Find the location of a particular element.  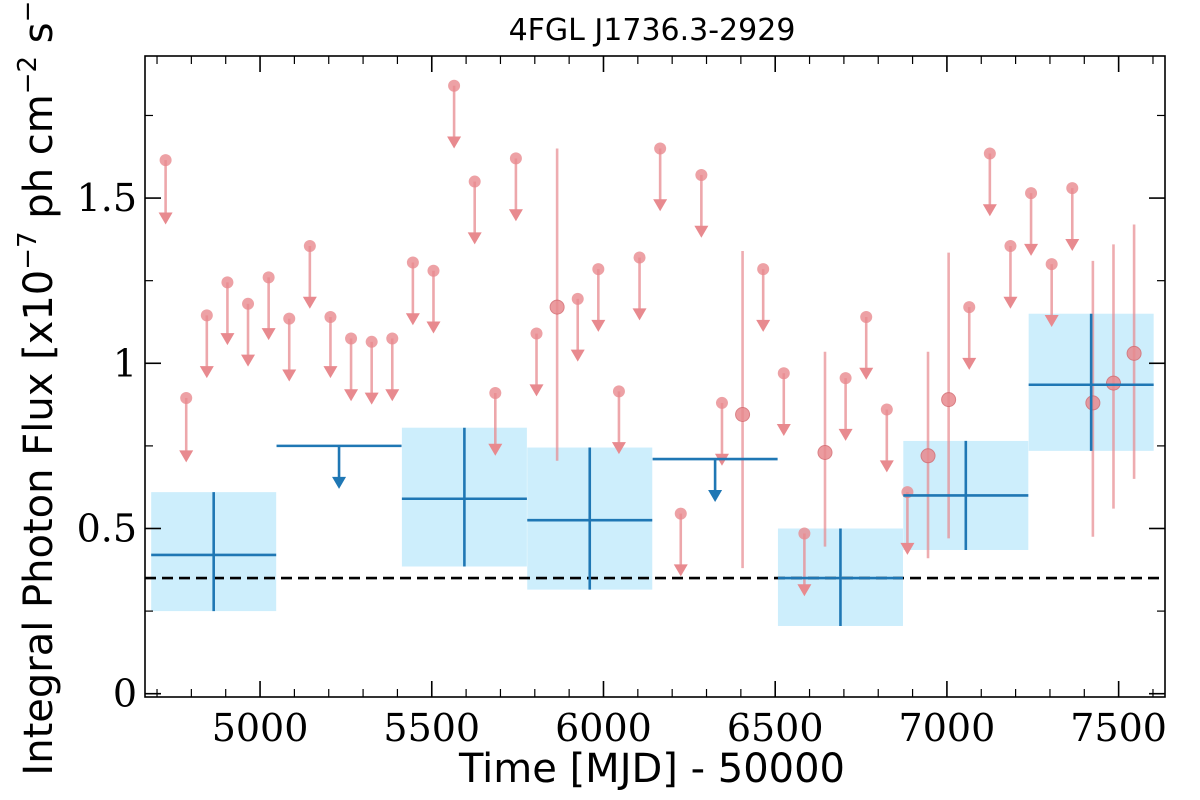

y-tick-label: 1.5 is located at coordinates (107, 198).